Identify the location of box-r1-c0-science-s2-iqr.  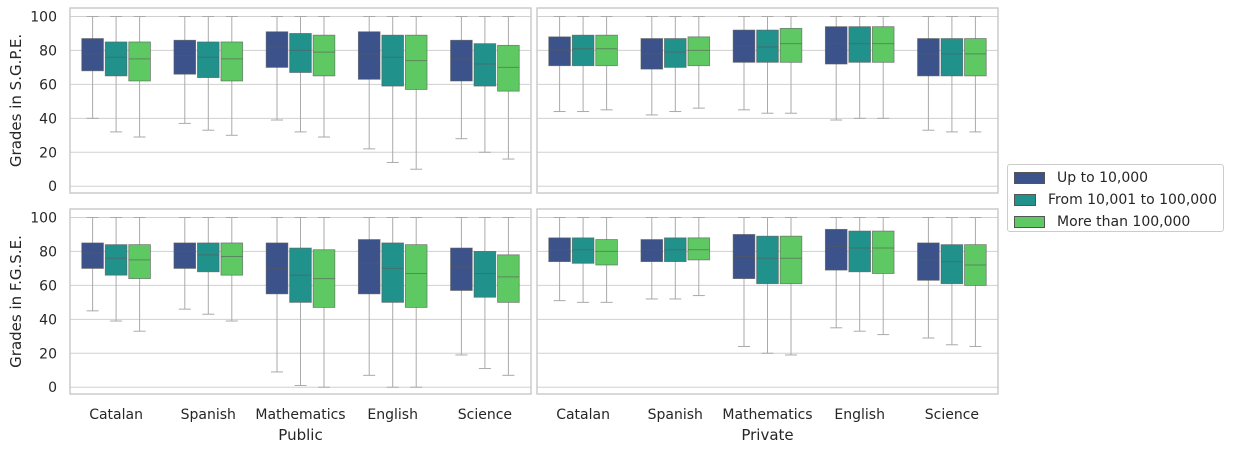
(508, 278).